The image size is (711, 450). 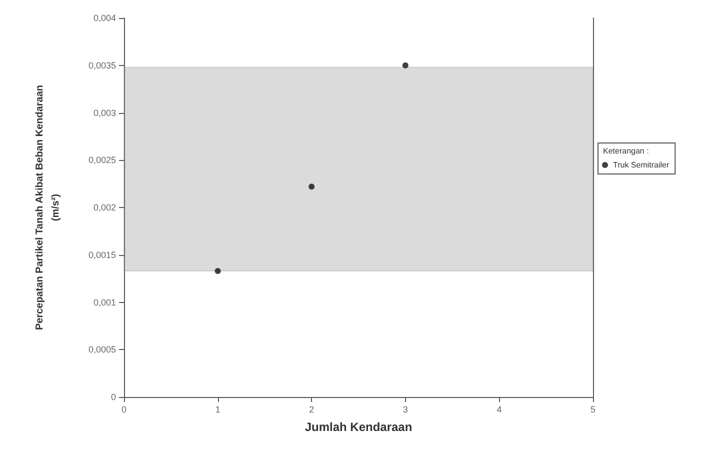 What do you see at coordinates (124, 409) in the screenshot?
I see `x-tick-label: 0` at bounding box center [124, 409].